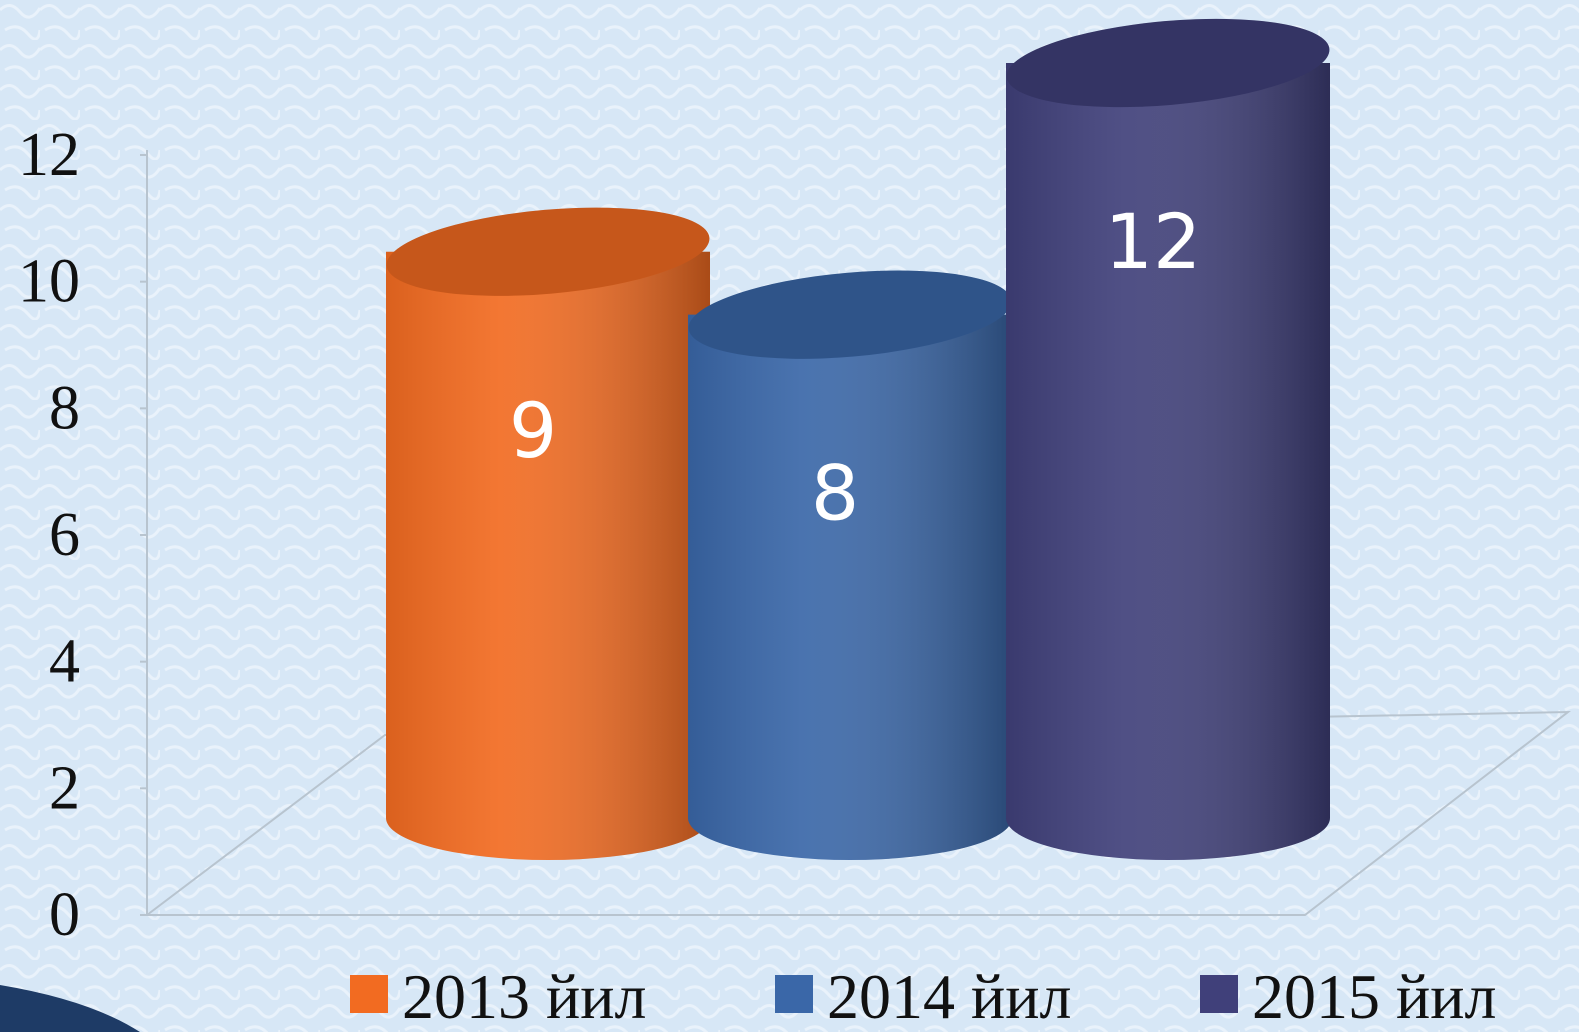 The image size is (1579, 1032). What do you see at coordinates (835, 493) in the screenshot?
I see `data-label: 8` at bounding box center [835, 493].